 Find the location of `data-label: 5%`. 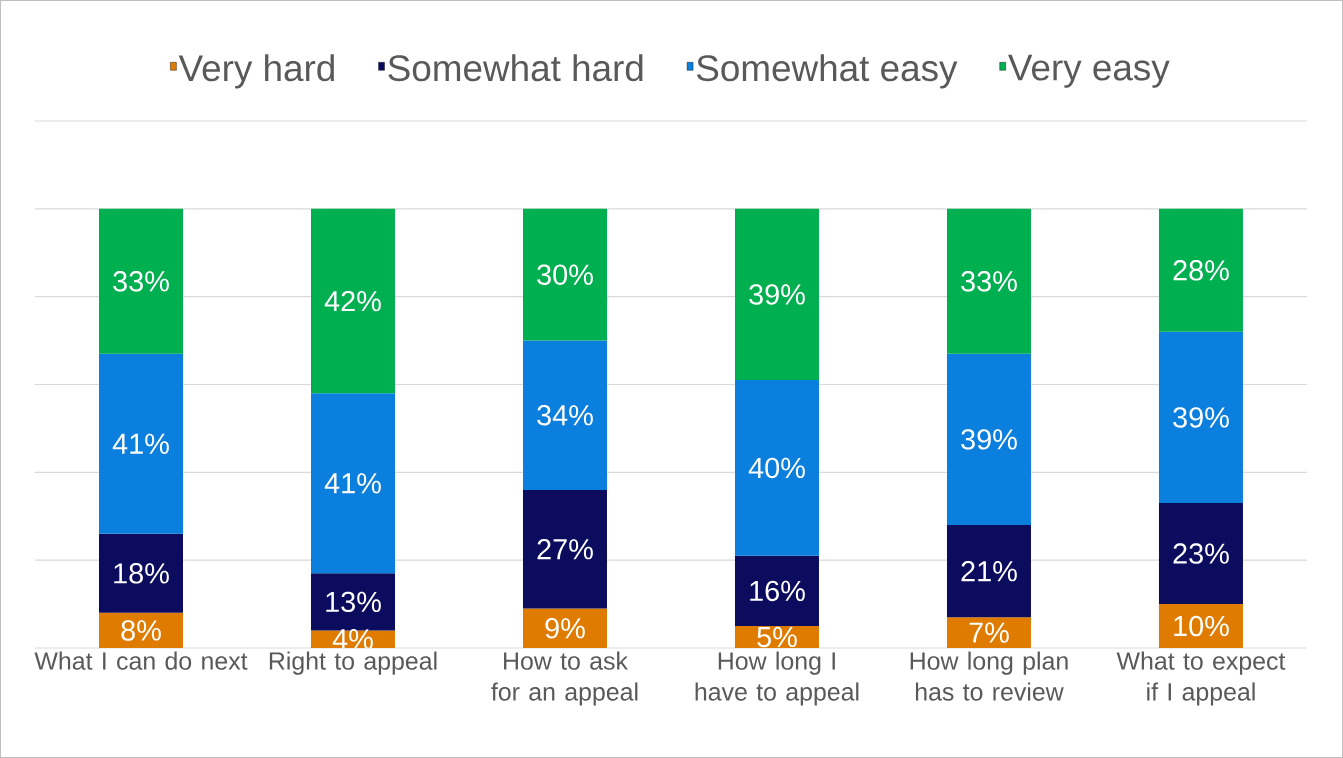

data-label: 5% is located at coordinates (777, 637).